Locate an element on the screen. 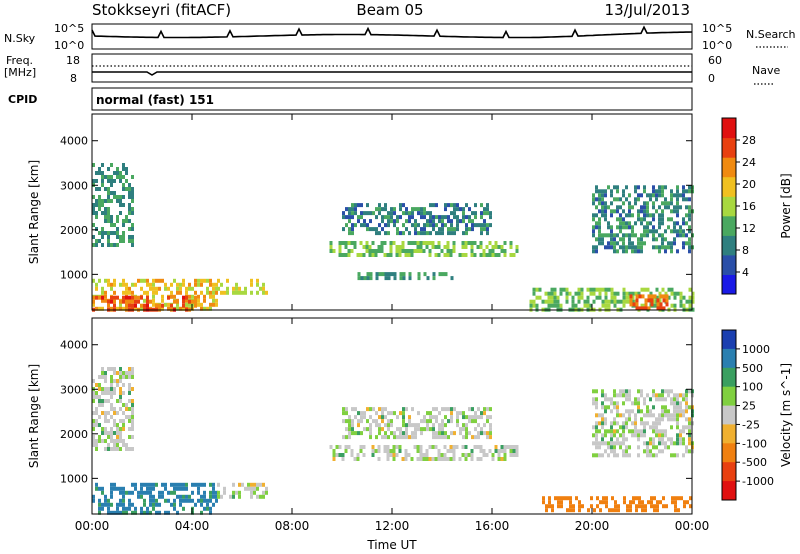 Image resolution: width=800 pixels, height=554 pixels. power-cbar-label: Power [dB] is located at coordinates (786, 205).